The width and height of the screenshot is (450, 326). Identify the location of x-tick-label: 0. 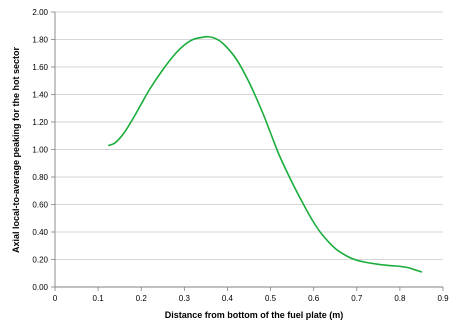
(55, 298).